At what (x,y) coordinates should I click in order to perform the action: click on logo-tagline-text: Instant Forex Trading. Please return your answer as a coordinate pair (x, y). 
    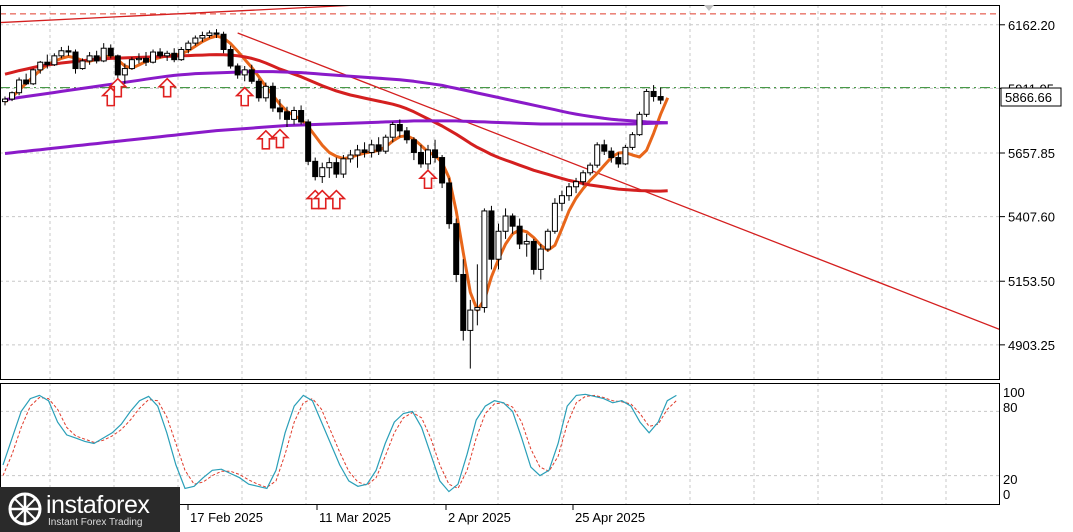
    Looking at the image, I should click on (95, 522).